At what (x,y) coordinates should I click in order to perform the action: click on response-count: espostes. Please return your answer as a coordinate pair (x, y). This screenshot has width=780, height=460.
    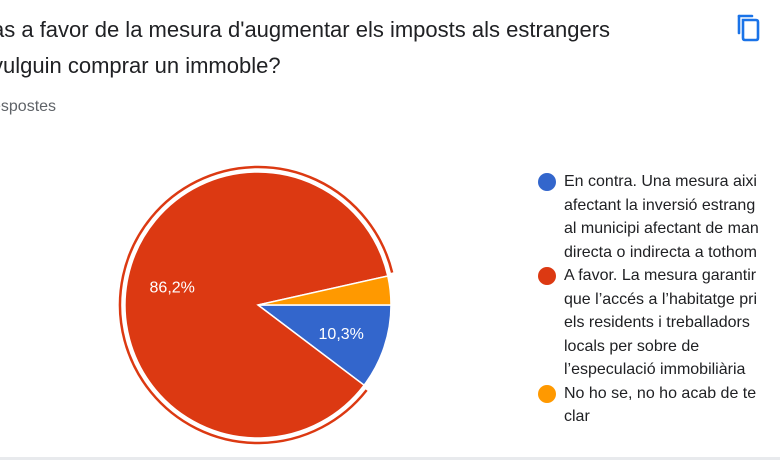
    Looking at the image, I should click on (28, 106).